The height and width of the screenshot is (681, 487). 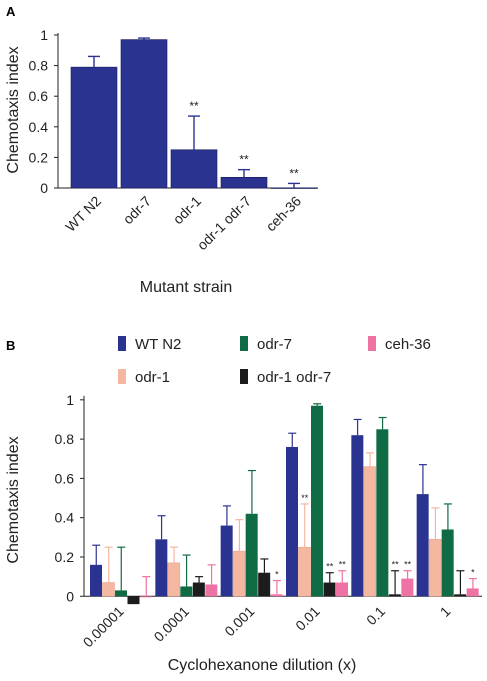 I want to click on panel-a-y-tick-label: 0.6, so click(x=39, y=96).